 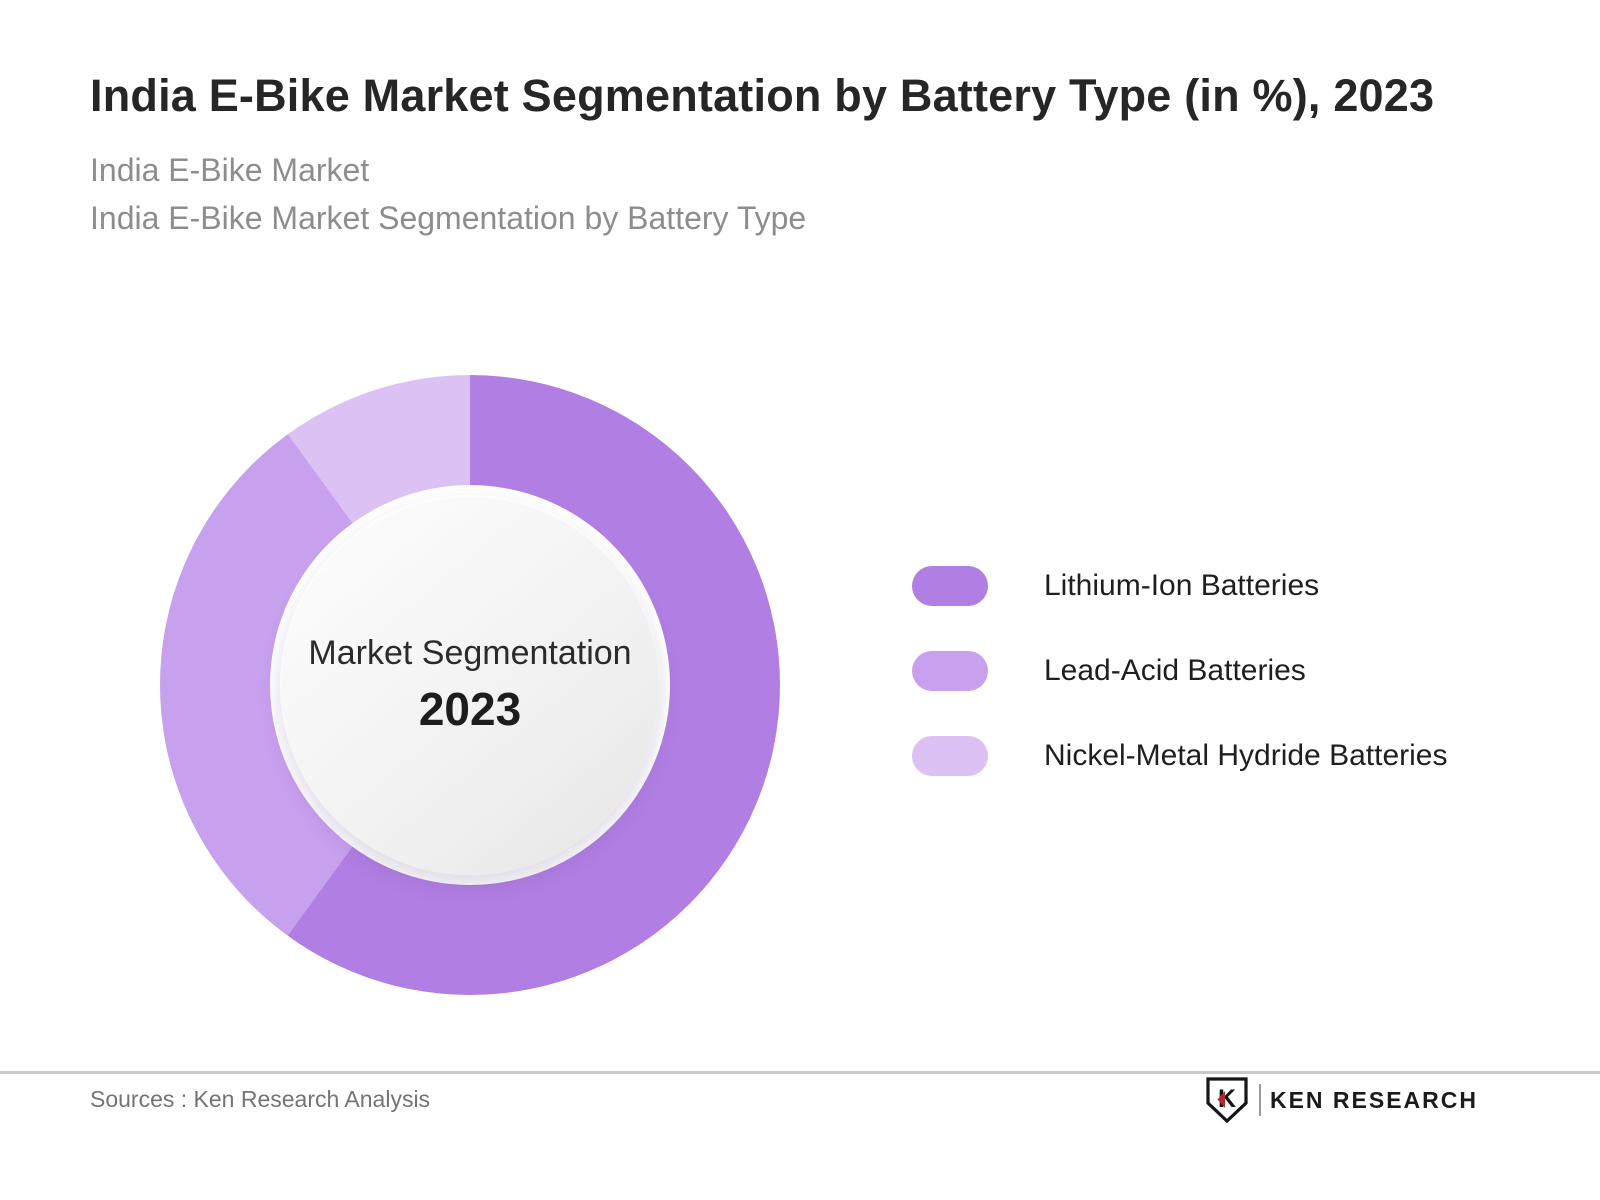 I want to click on footer-divider, so click(x=800, y=1072).